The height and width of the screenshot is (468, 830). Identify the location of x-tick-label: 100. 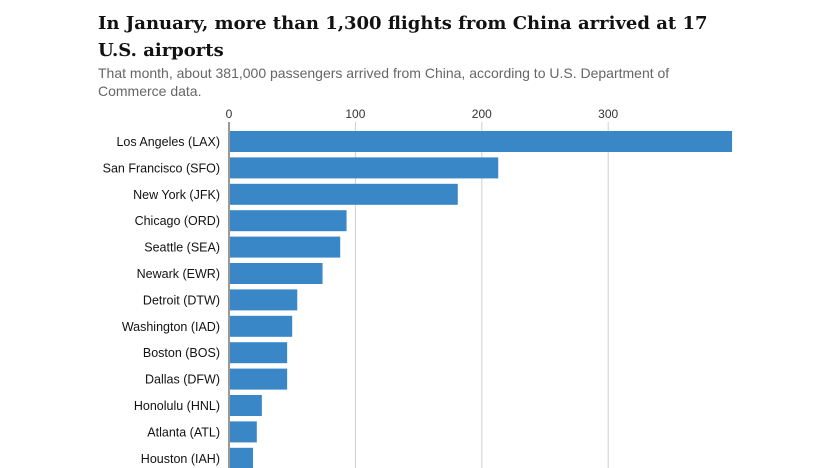
(355, 114).